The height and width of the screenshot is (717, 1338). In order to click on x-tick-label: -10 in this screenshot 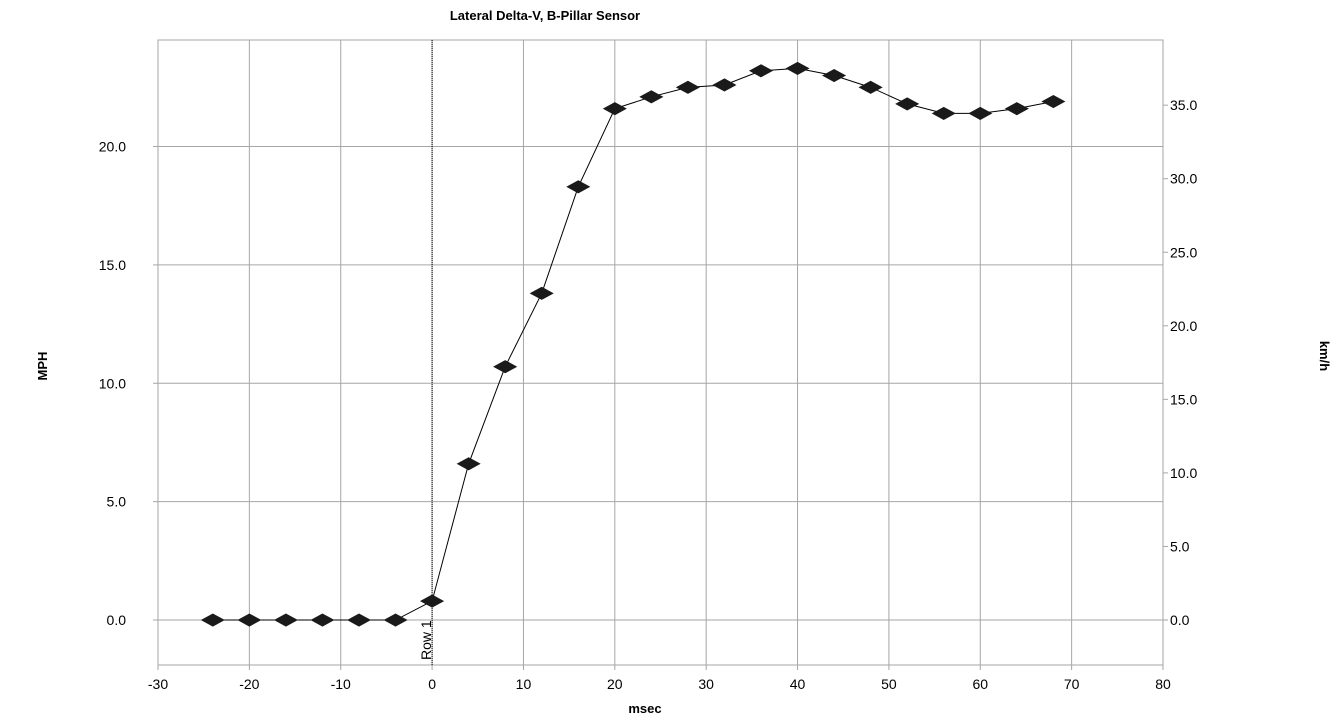, I will do `click(341, 684)`.